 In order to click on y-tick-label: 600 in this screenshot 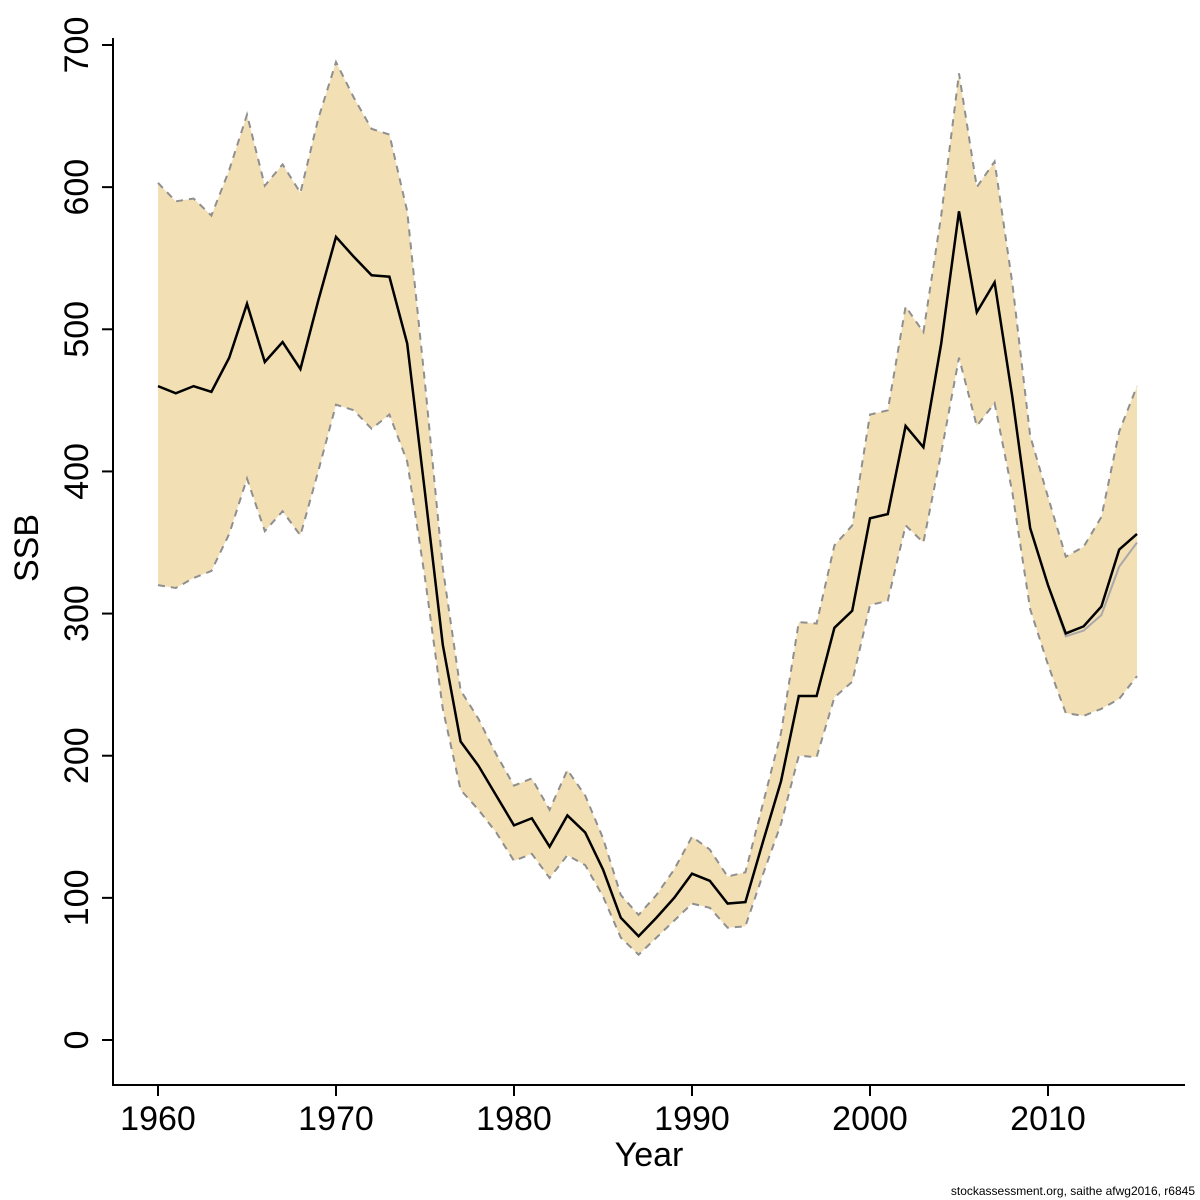, I will do `click(77, 187)`.